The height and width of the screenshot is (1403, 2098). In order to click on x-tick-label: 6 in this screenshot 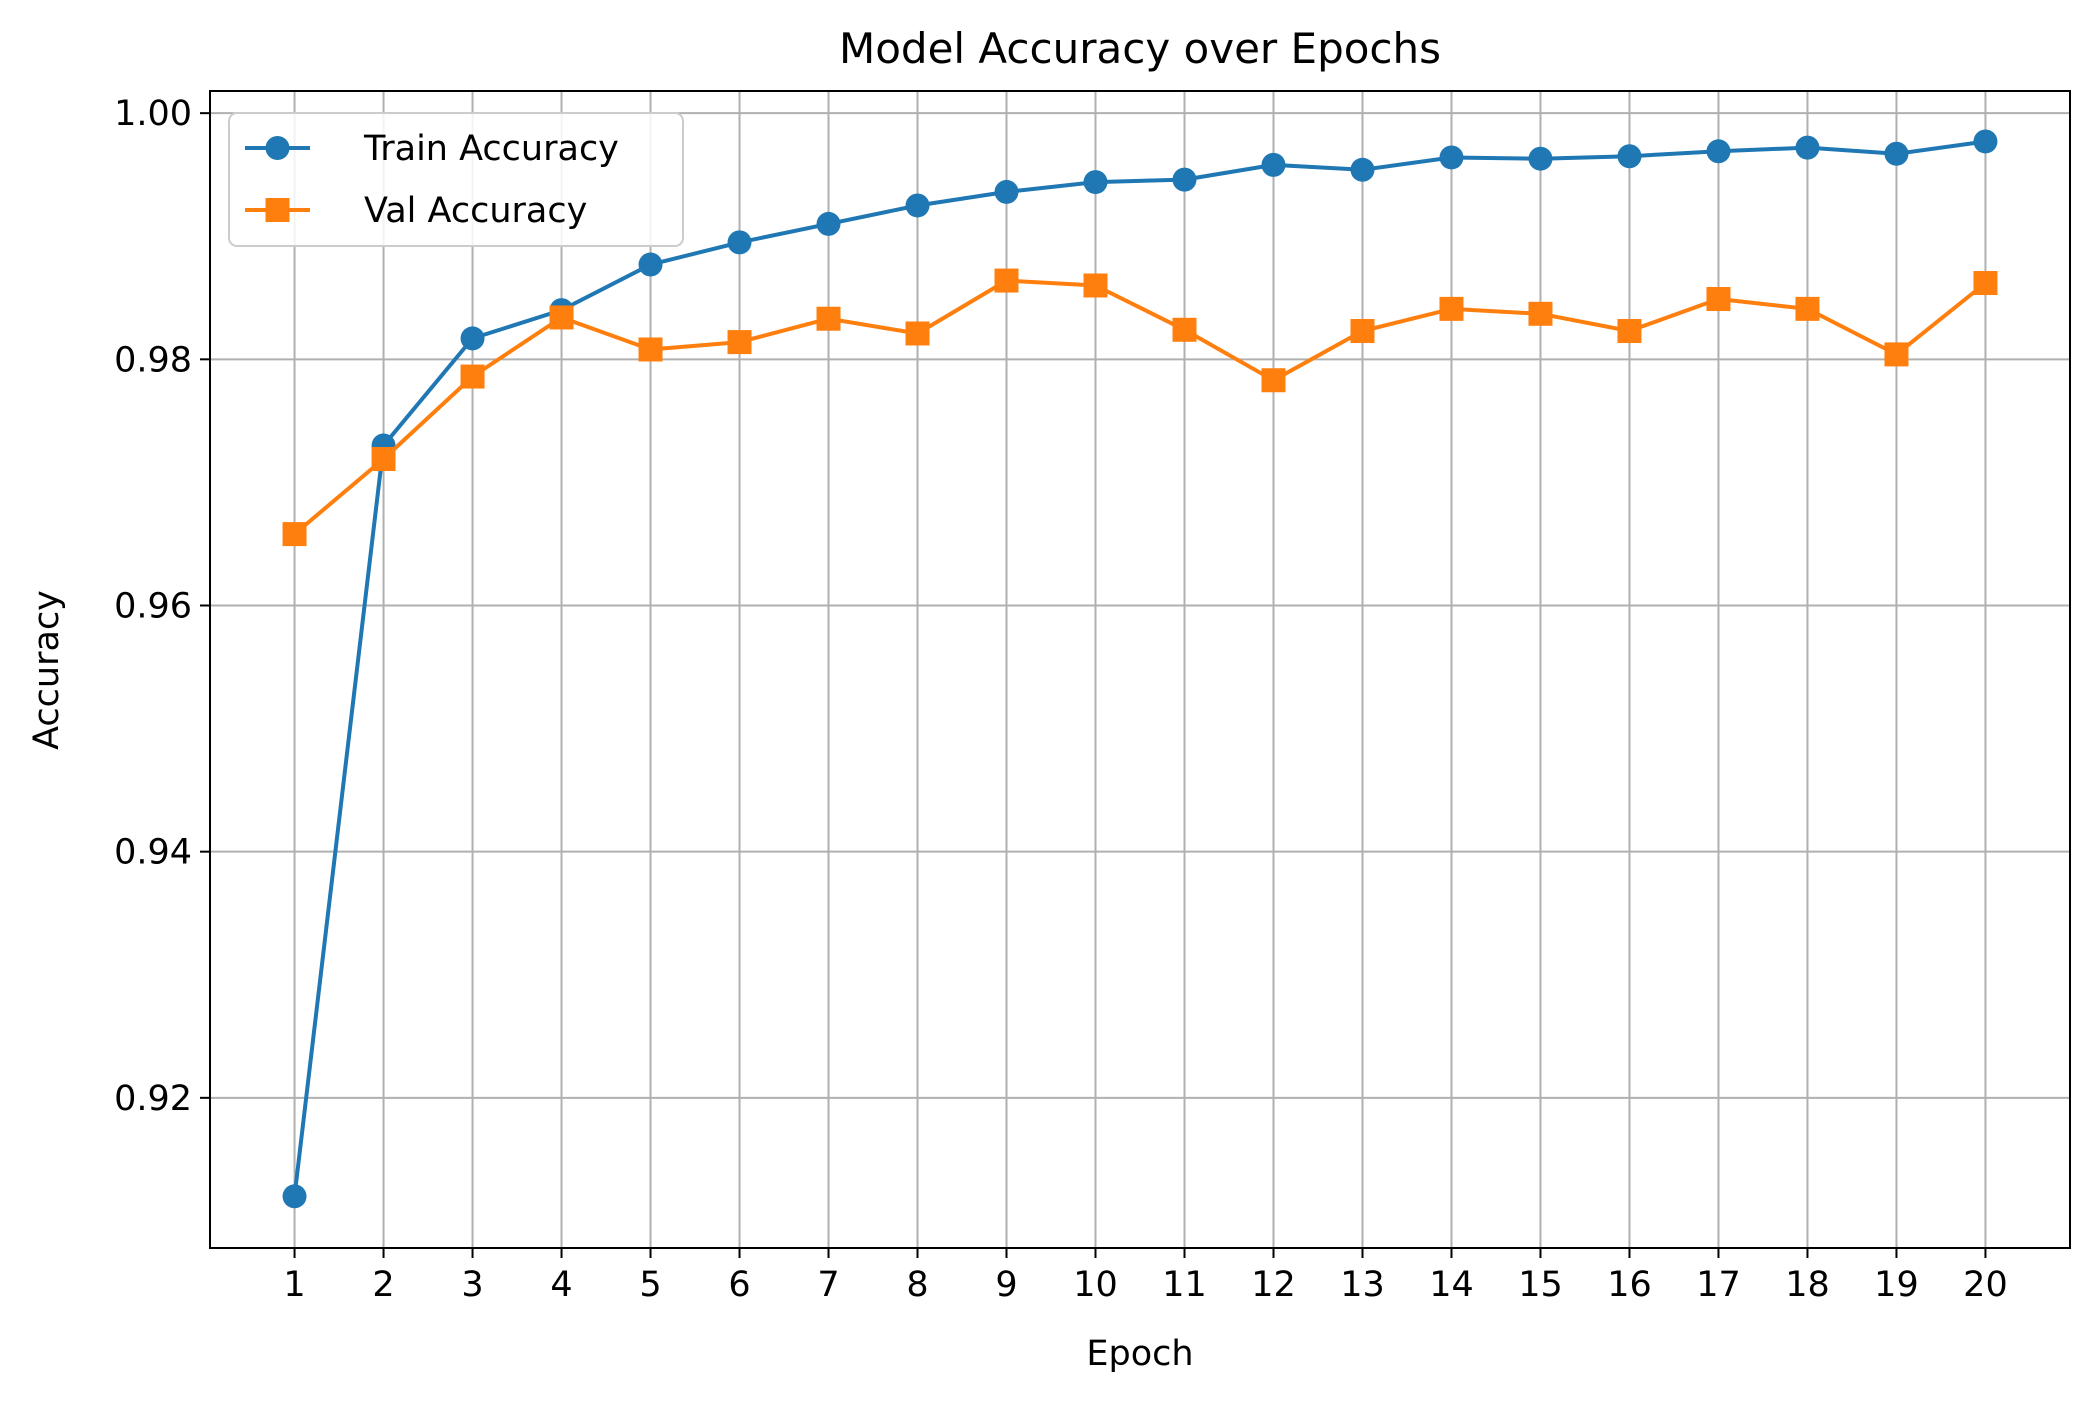, I will do `click(739, 1285)`.